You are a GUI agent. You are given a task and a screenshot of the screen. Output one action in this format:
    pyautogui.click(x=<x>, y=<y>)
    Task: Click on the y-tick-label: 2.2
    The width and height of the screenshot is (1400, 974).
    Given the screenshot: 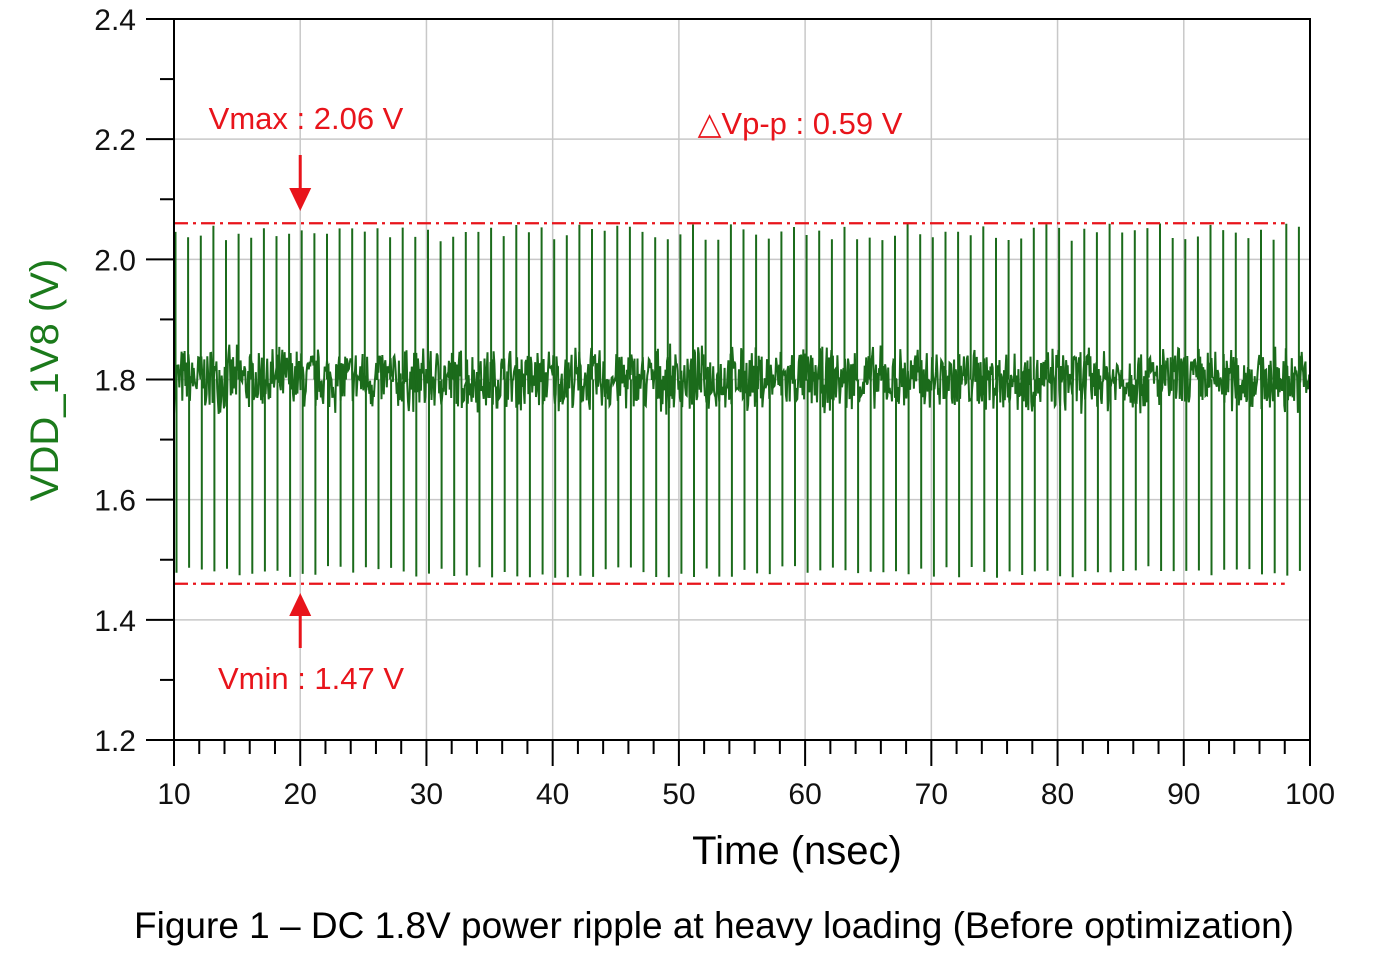 What is the action you would take?
    pyautogui.click(x=115, y=140)
    